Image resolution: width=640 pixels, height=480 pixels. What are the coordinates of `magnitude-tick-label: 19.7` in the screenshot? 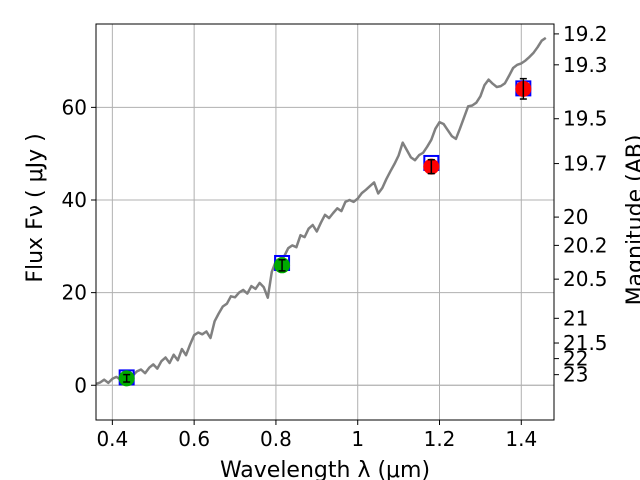 It's located at (585, 164).